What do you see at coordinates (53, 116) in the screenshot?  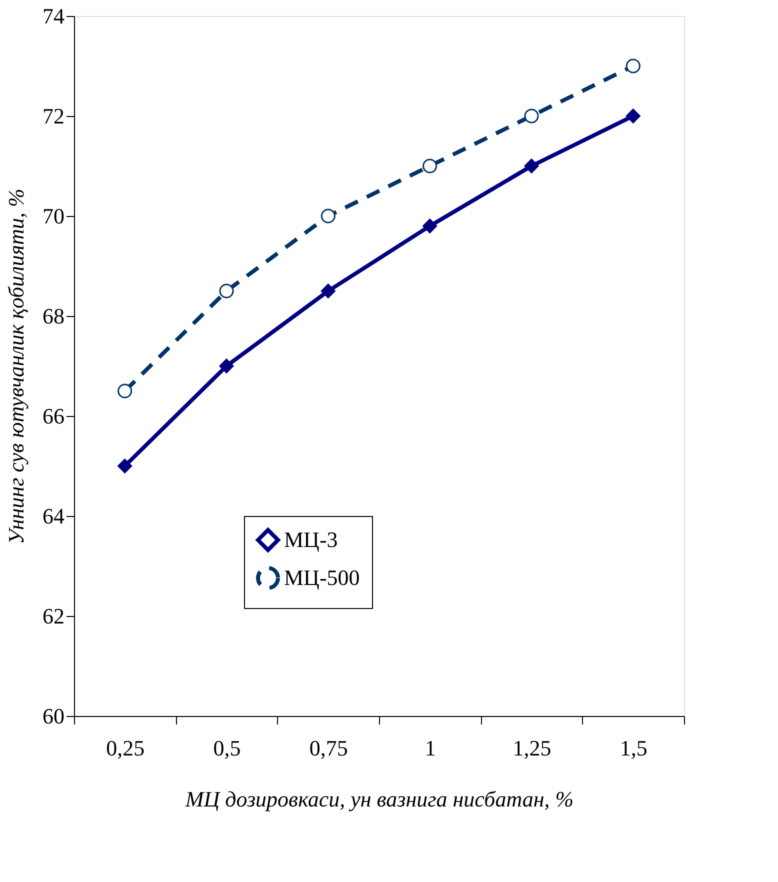 I see `y-tick-label: 72` at bounding box center [53, 116].